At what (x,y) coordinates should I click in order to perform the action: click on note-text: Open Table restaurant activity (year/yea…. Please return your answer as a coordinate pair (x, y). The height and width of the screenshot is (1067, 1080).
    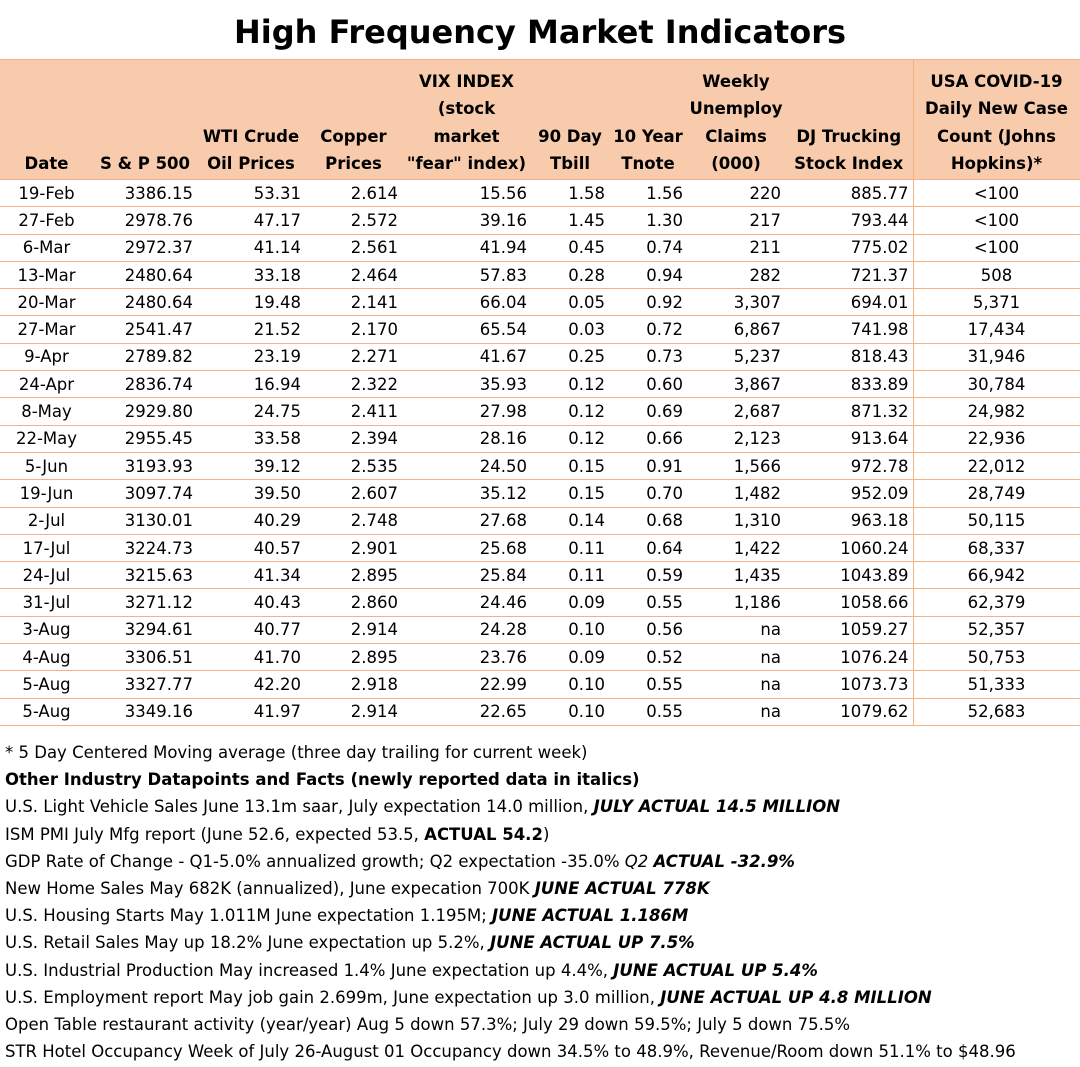
    Looking at the image, I should click on (428, 1024).